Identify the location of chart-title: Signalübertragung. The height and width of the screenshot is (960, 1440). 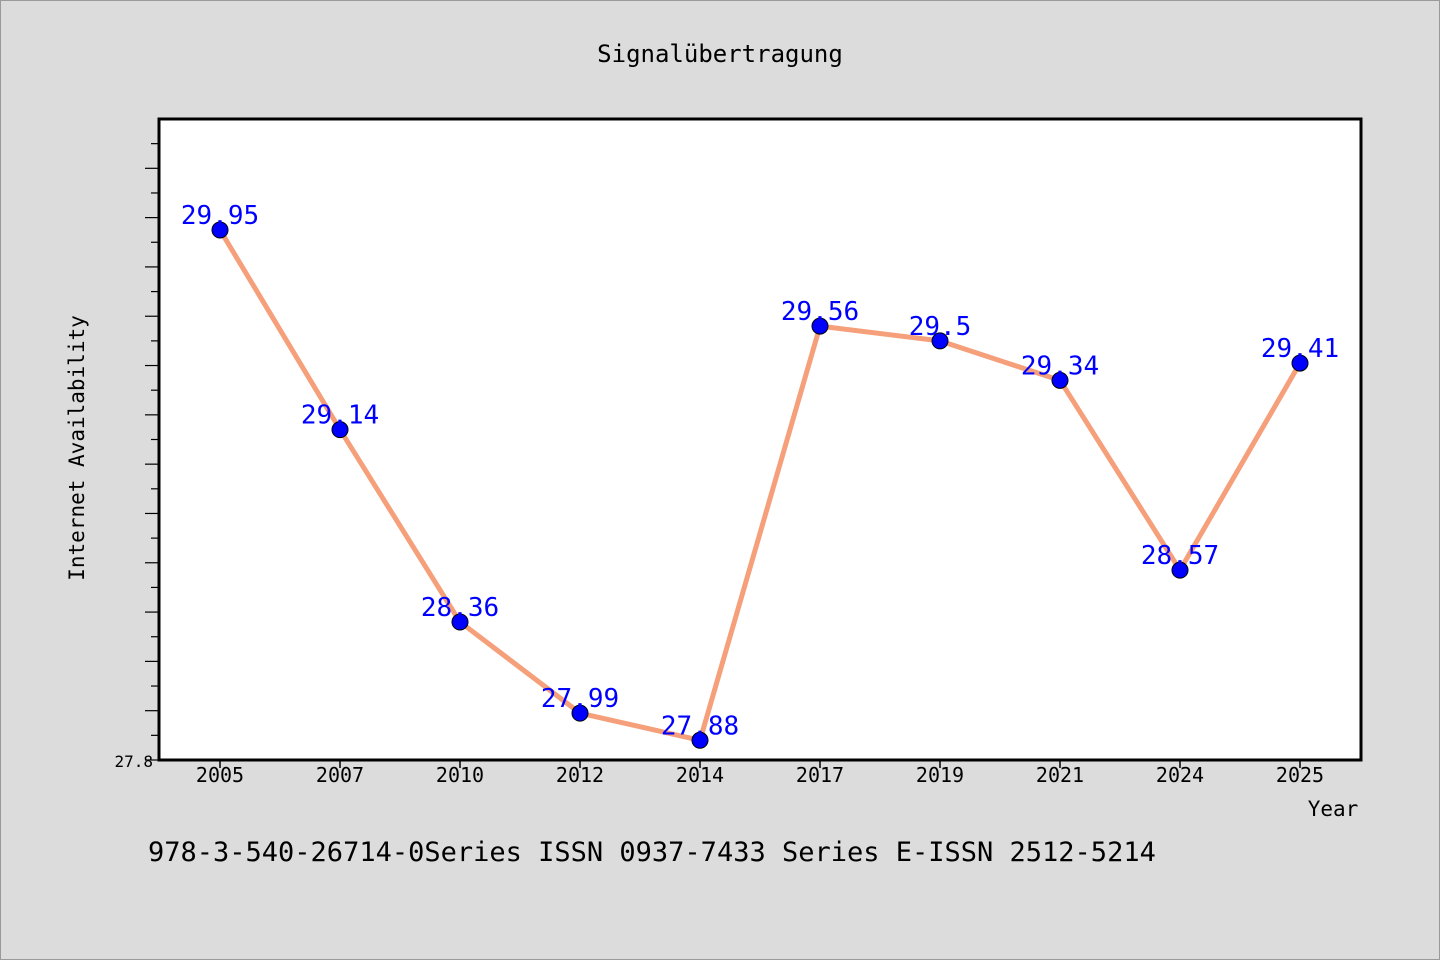
(720, 54).